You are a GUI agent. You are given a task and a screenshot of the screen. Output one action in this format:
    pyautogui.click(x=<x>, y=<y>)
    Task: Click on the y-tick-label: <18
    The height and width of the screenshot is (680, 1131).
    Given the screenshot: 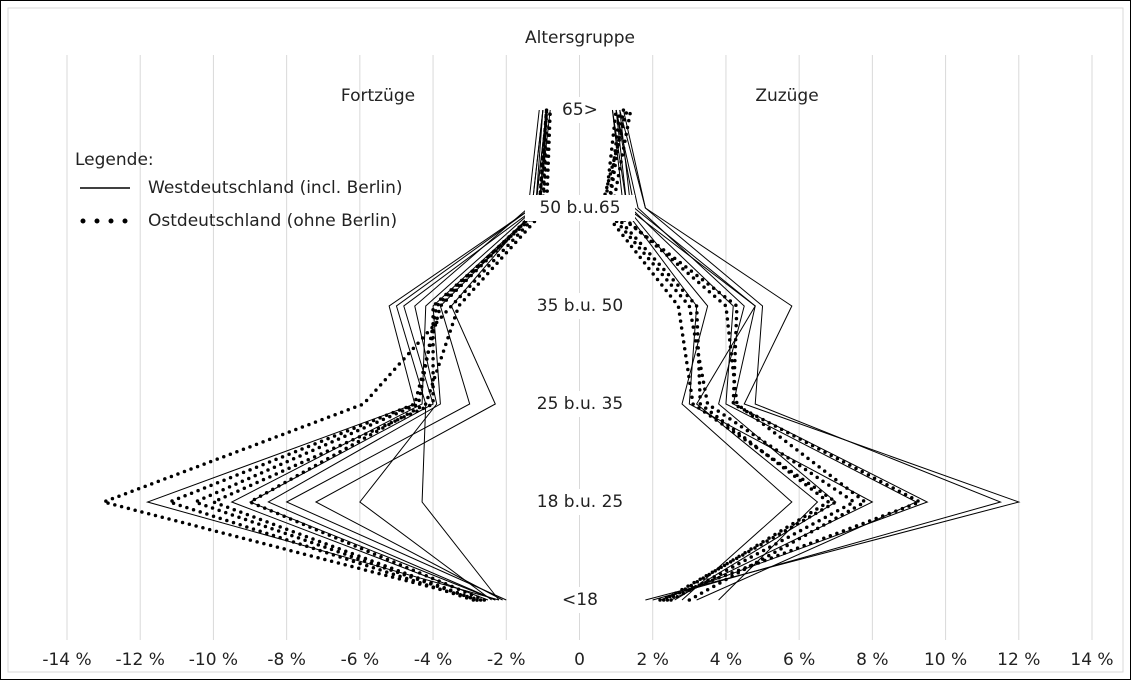 What is the action you would take?
    pyautogui.click(x=580, y=600)
    